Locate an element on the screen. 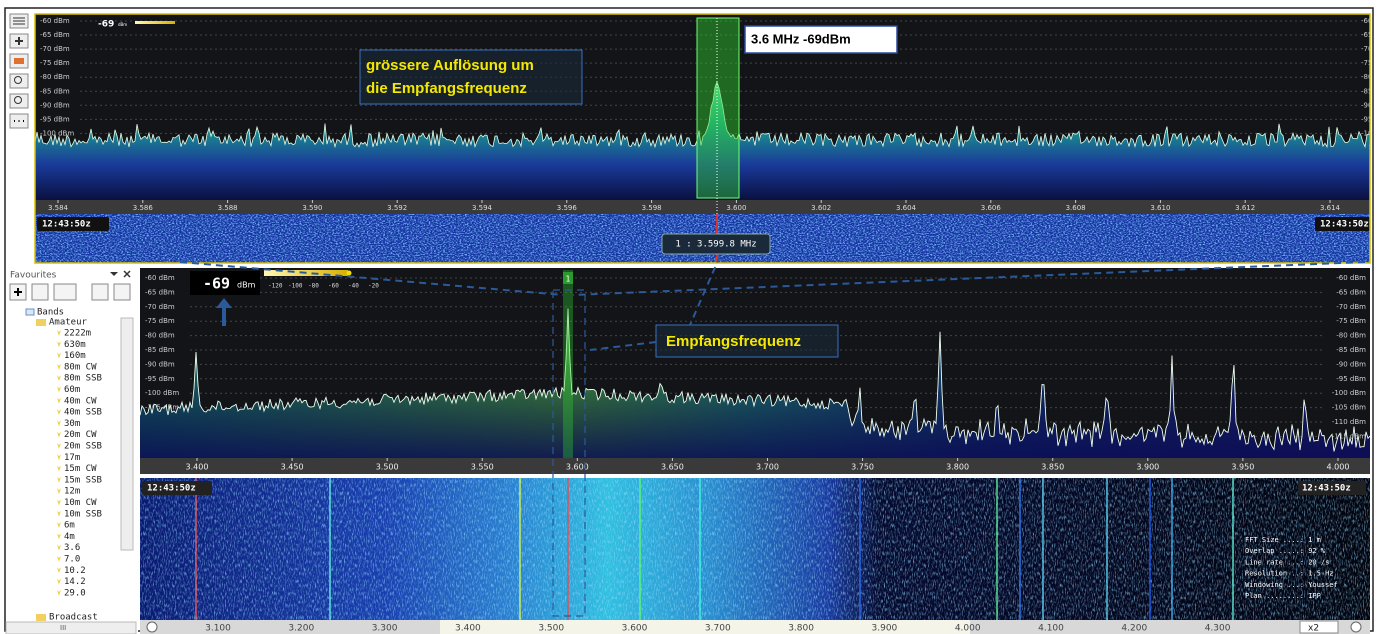 This screenshot has height=634, width=1377. scroll-right is located at coordinates (1356, 627).